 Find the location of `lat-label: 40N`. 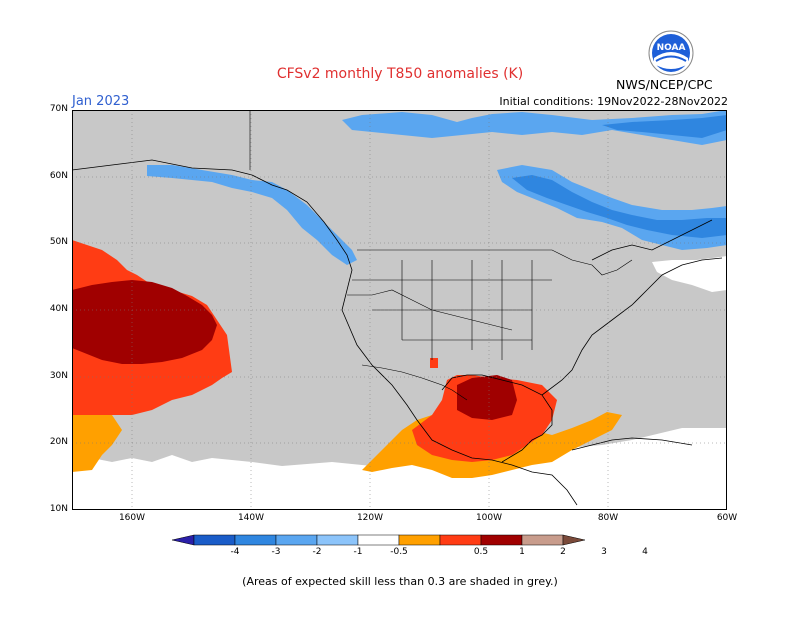

lat-label: 40N is located at coordinates (58, 309).